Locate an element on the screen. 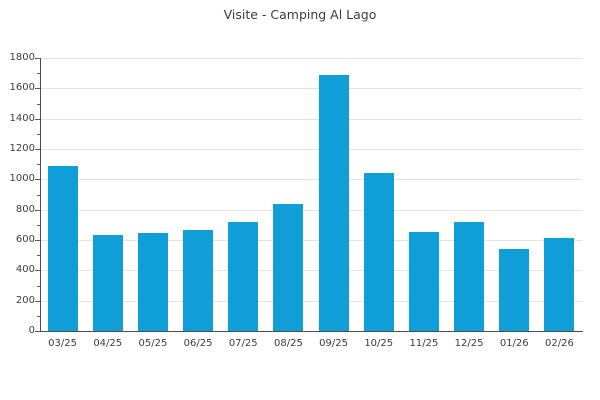 The width and height of the screenshot is (600, 400). y-tick-label: 800 is located at coordinates (25, 209).